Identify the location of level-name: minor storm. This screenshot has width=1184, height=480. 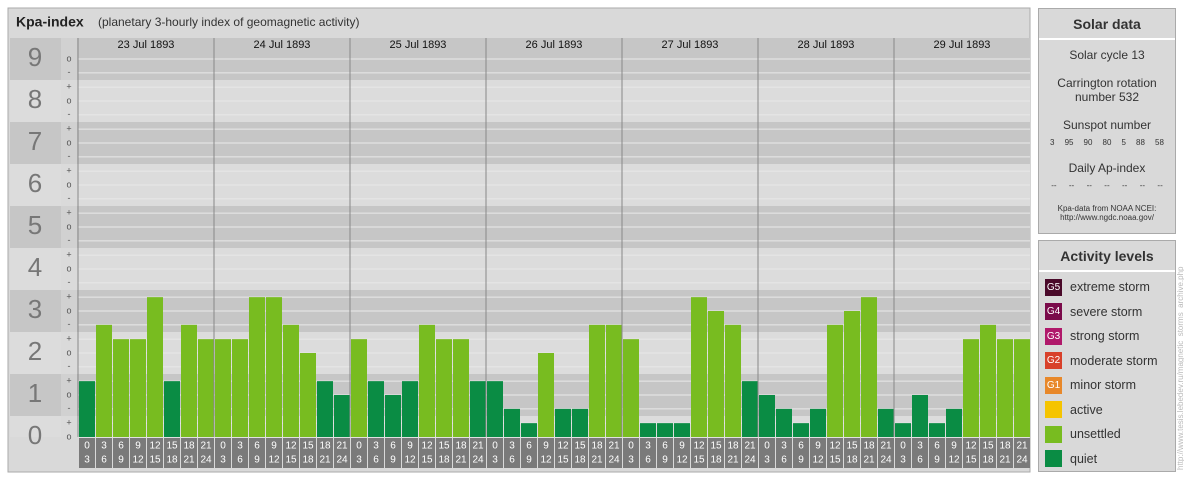
(1103, 385).